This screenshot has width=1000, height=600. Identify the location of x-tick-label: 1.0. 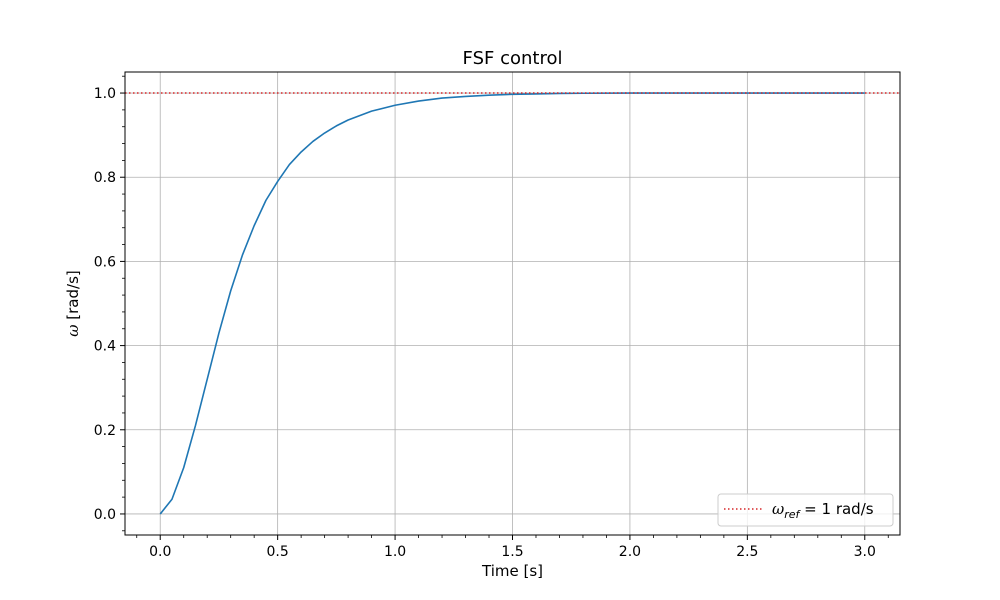
(395, 552).